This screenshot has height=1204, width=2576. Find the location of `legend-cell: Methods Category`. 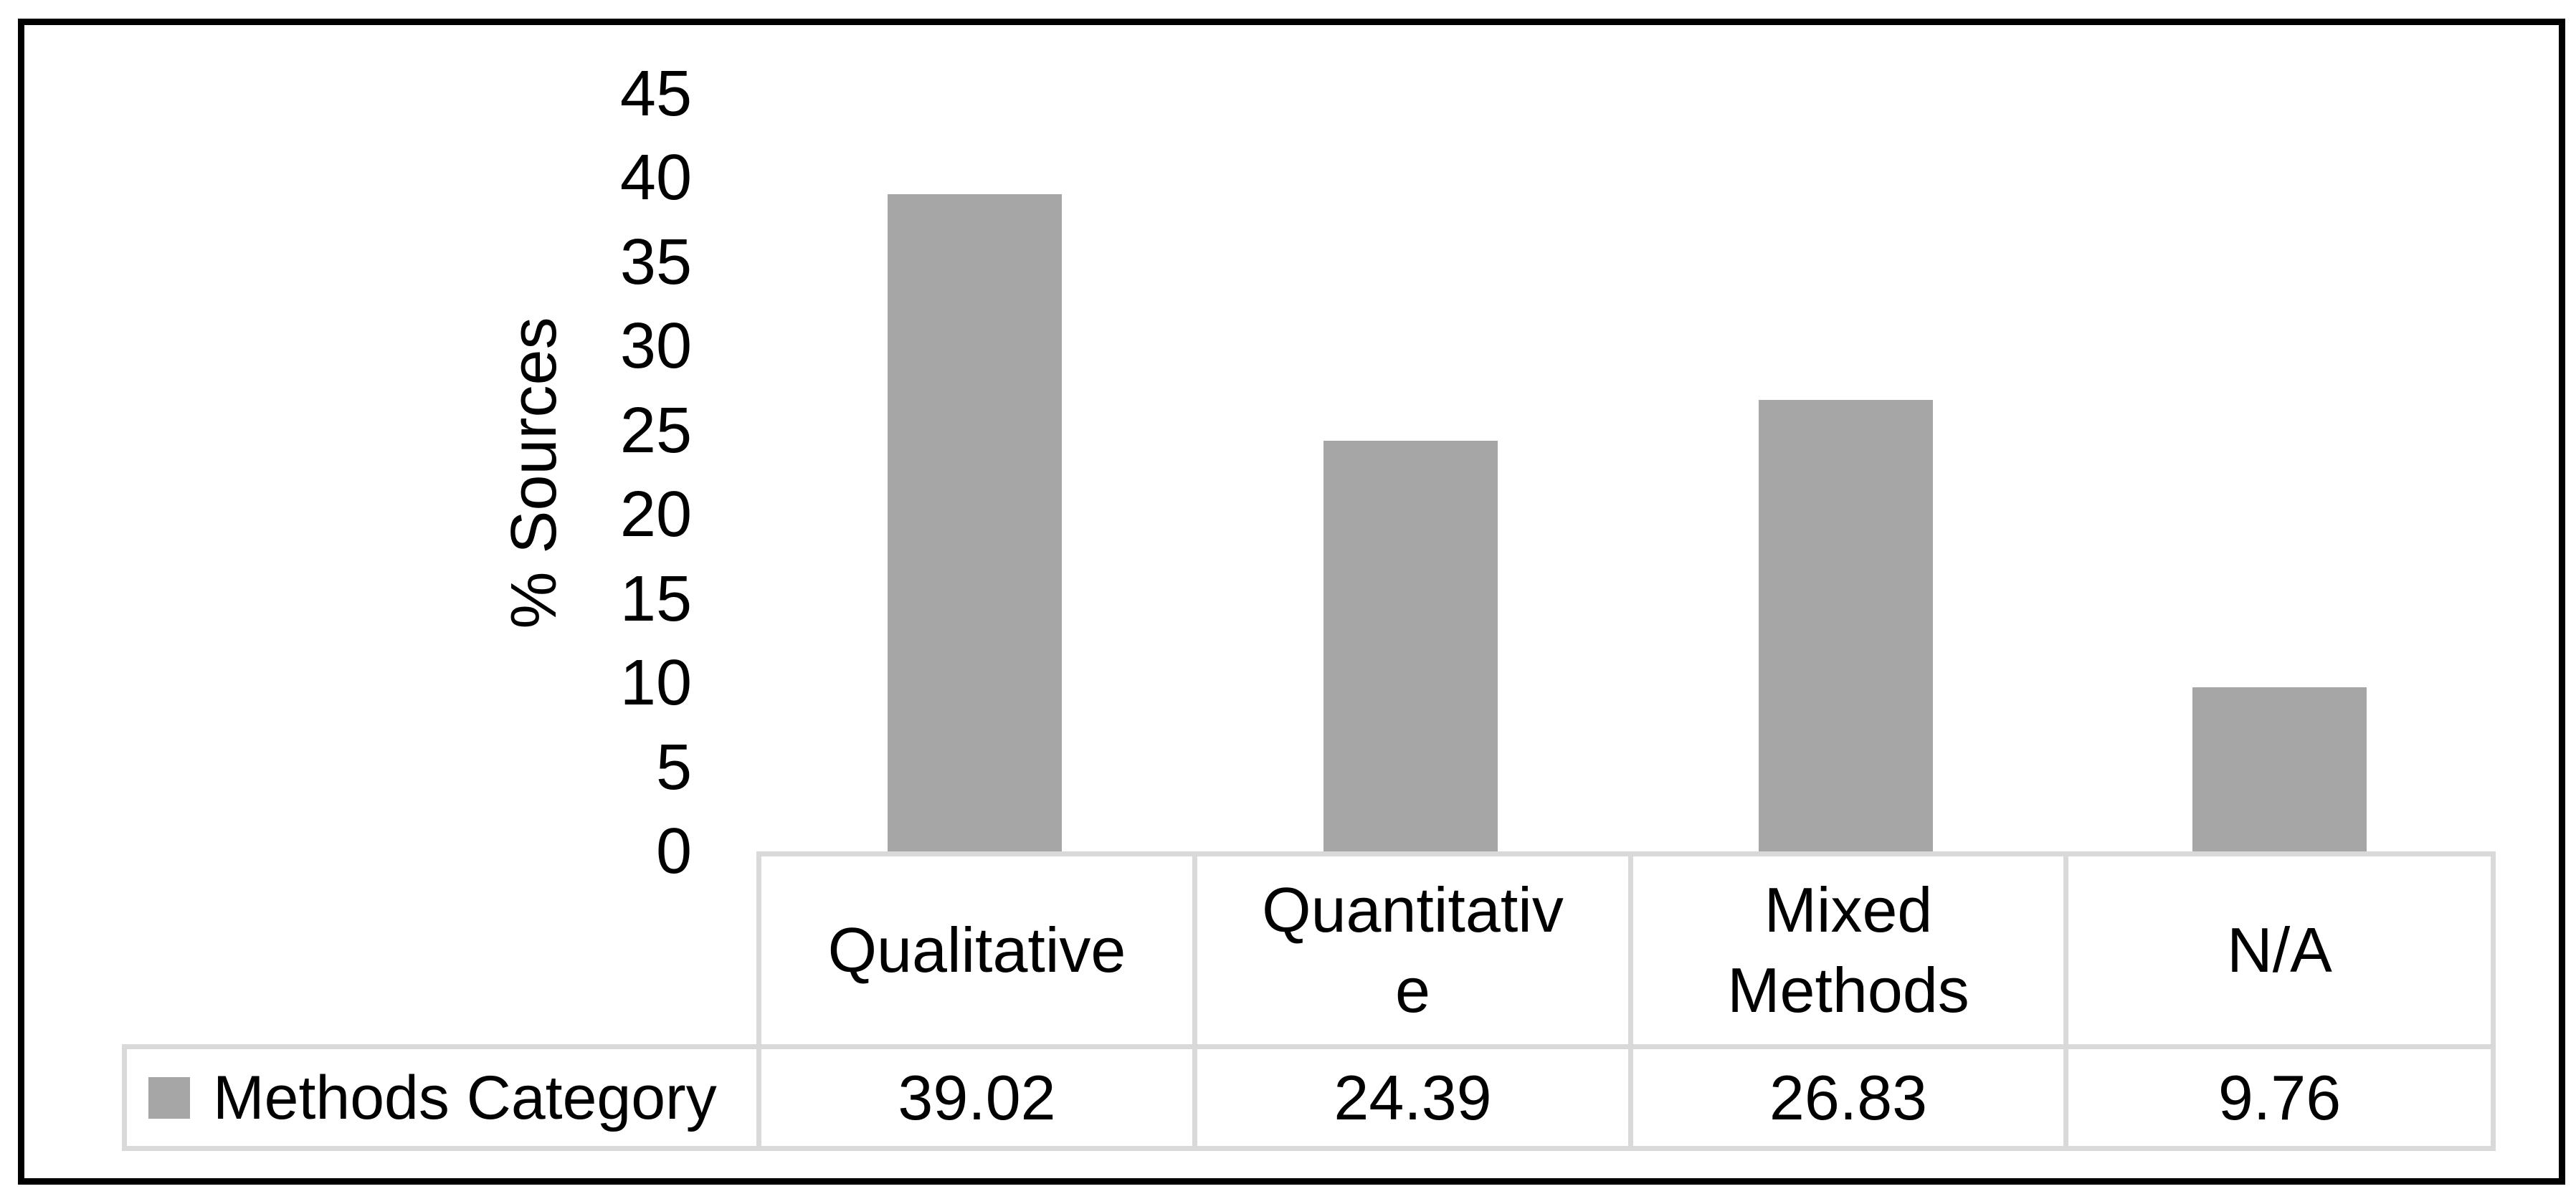

legend-cell: Methods Category is located at coordinates (439, 1097).